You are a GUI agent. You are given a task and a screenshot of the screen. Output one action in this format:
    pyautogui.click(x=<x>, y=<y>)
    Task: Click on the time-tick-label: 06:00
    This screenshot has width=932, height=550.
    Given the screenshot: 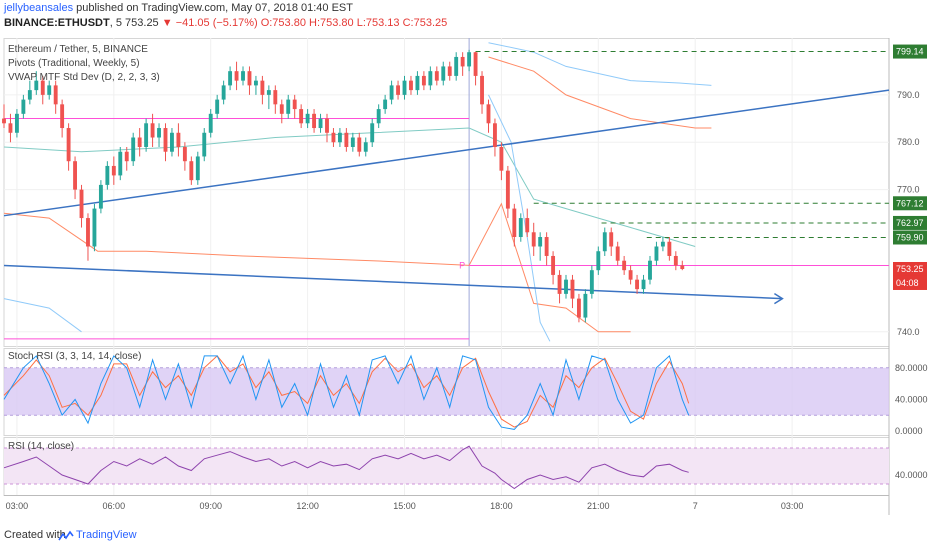 What is the action you would take?
    pyautogui.click(x=114, y=506)
    